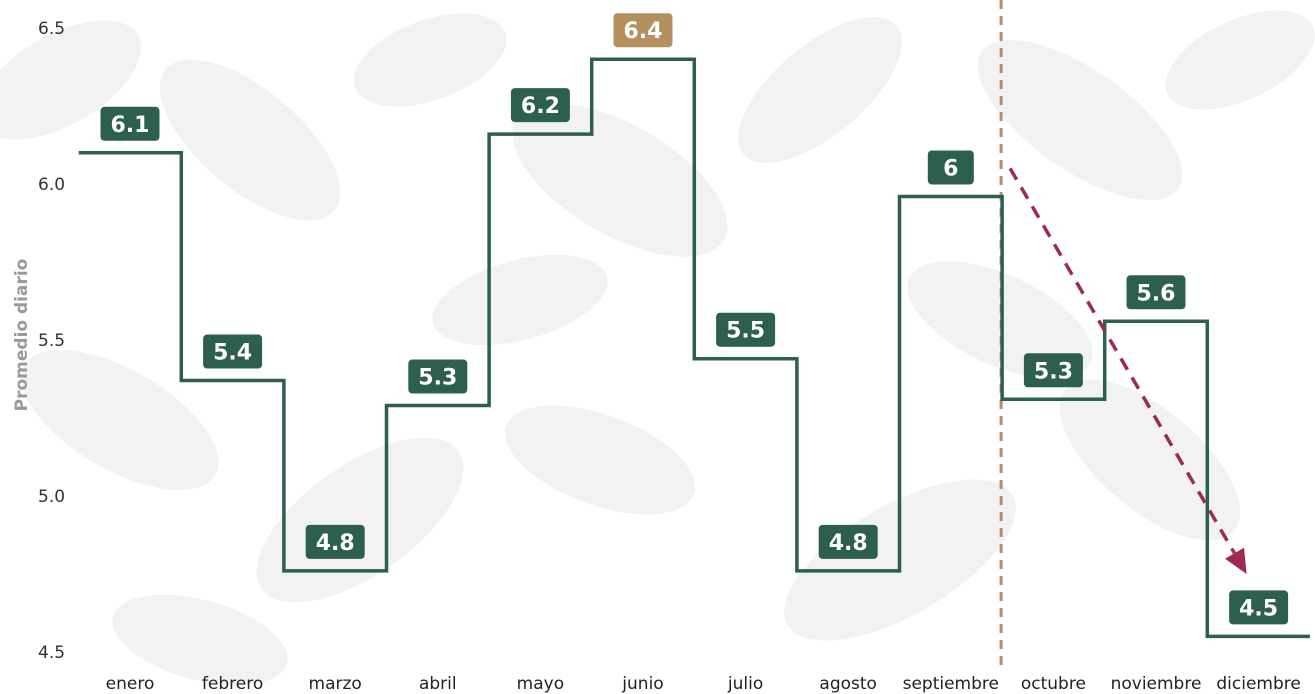 This screenshot has width=1315, height=694. I want to click on x-tick-label: febrero, so click(232, 684).